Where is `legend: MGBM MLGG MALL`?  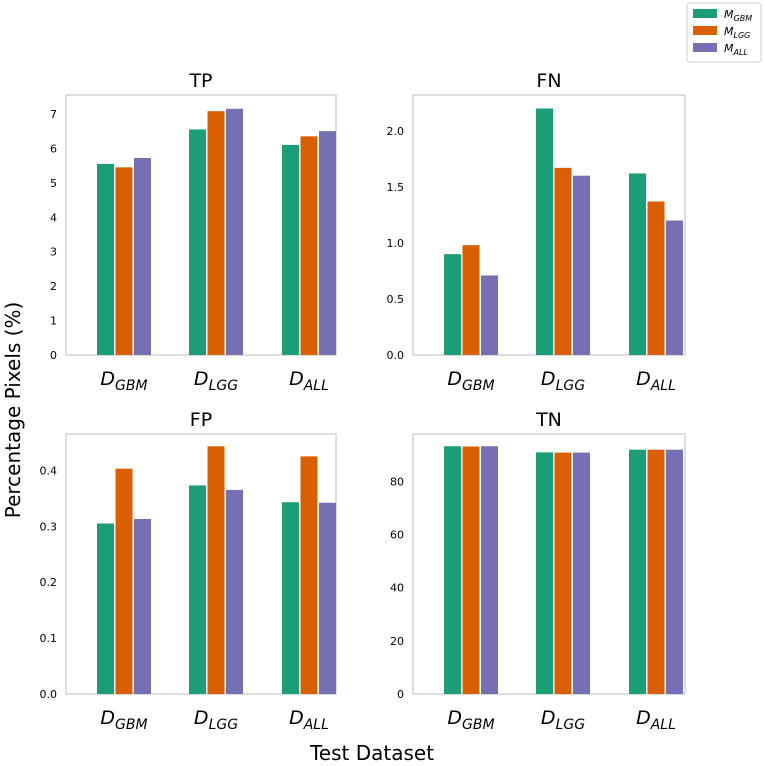 legend: MGBM MLGG MALL is located at coordinates (724, 32).